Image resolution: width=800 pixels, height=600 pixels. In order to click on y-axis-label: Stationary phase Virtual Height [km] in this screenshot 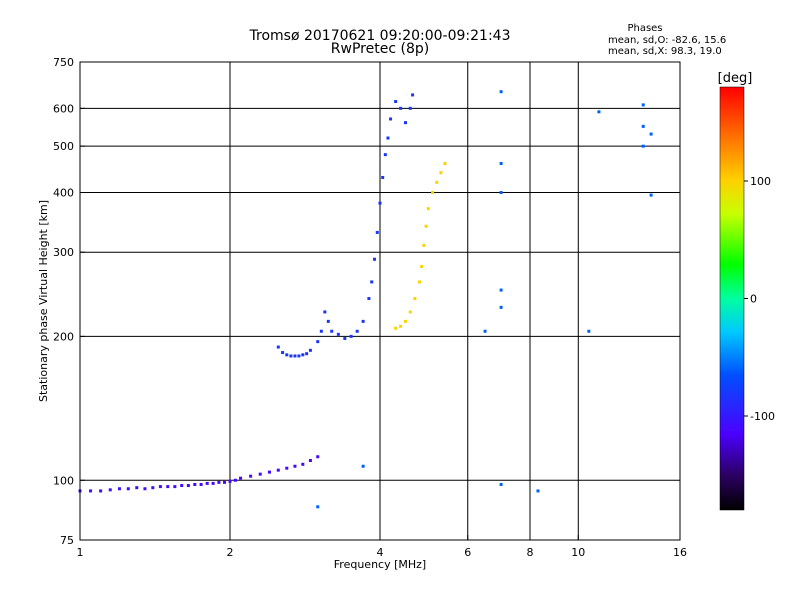, I will do `click(43, 301)`.